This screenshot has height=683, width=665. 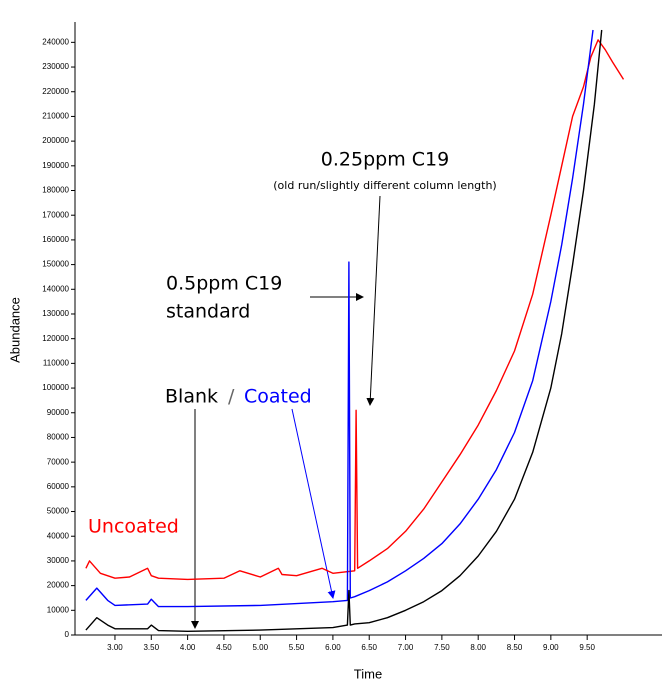 I want to click on y-tick-label: 30000, so click(x=58, y=560).